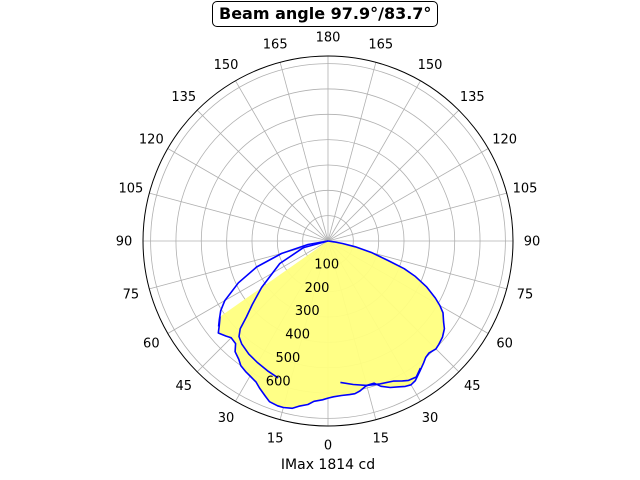 This screenshot has height=480, width=640. Describe the element at coordinates (326, 264) in the screenshot. I see `radial-tick-label: 100` at that location.